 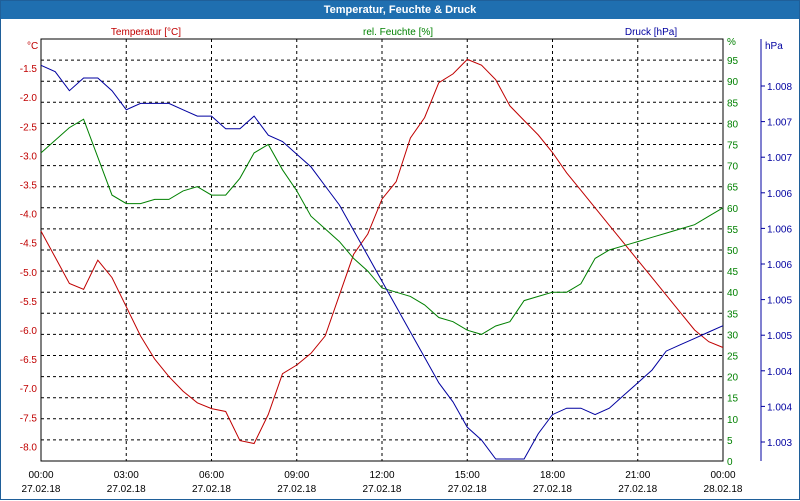 I want to click on x-tick-time-label: 03:00, so click(x=126, y=475).